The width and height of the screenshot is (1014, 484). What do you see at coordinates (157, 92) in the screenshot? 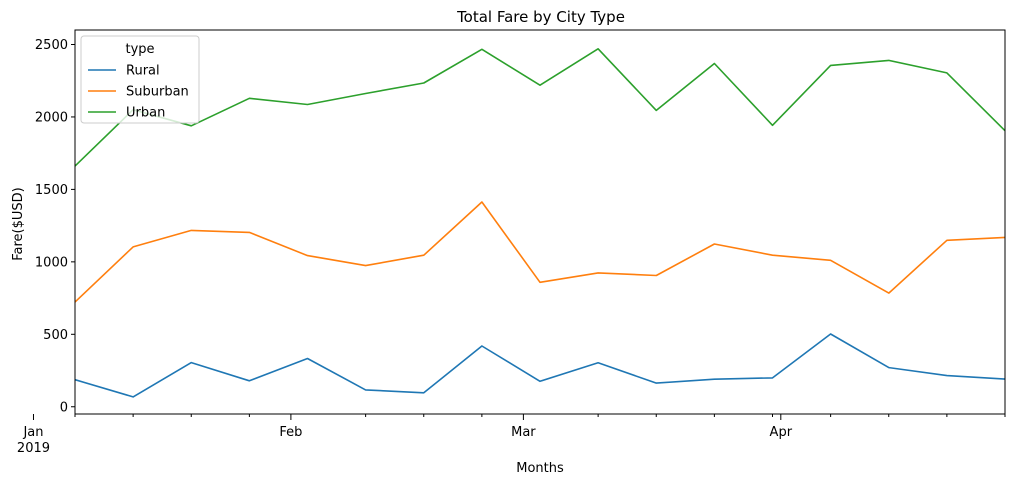
I see `legend-label-suburban: Suburban` at bounding box center [157, 92].